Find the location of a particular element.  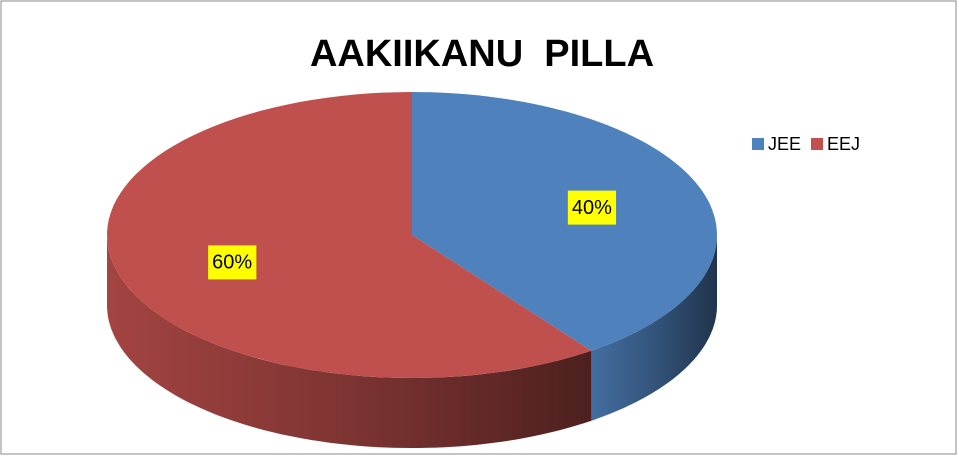

legend: JEE EEJ is located at coordinates (806, 144).